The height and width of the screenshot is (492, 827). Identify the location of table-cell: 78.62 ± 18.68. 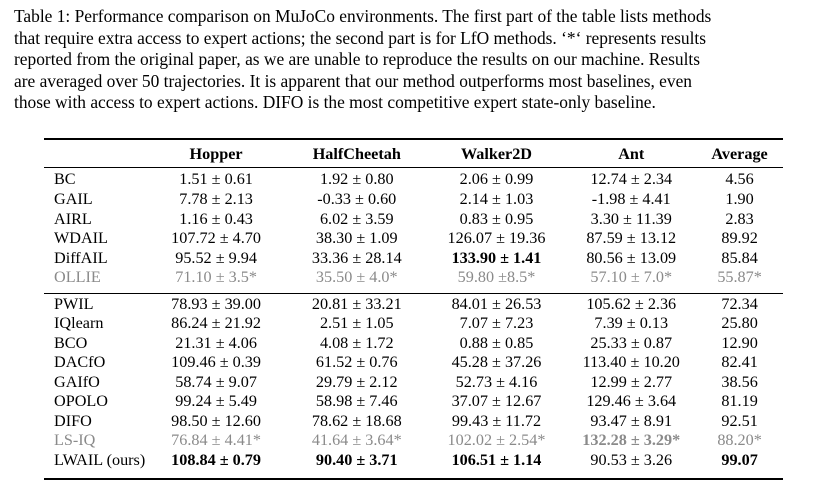
(356, 420).